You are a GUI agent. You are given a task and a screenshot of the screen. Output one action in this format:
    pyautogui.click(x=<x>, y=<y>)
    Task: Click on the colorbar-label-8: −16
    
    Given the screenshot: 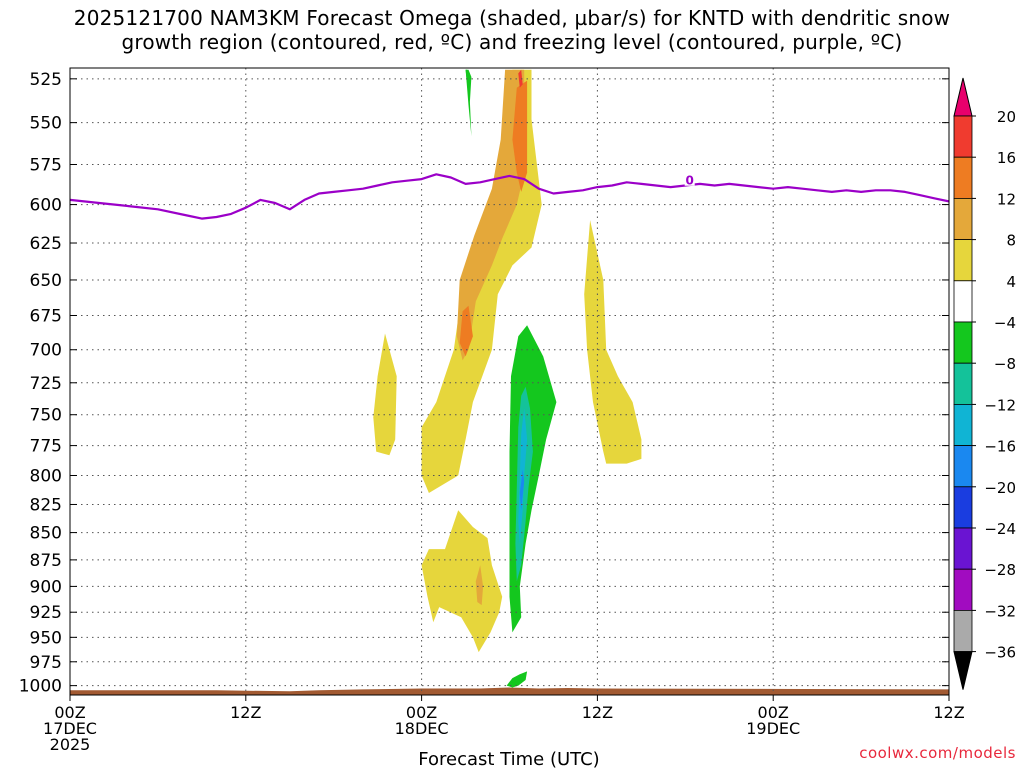 What is the action you would take?
    pyautogui.click(x=1000, y=447)
    